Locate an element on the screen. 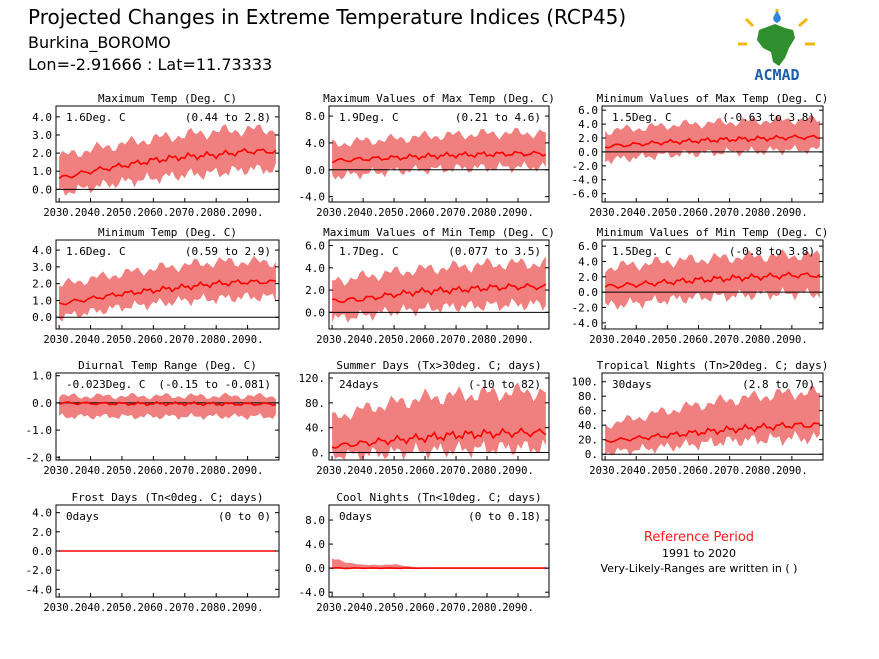 This screenshot has height=659, width=879. y-tick-label: 100. is located at coordinates (585, 382).